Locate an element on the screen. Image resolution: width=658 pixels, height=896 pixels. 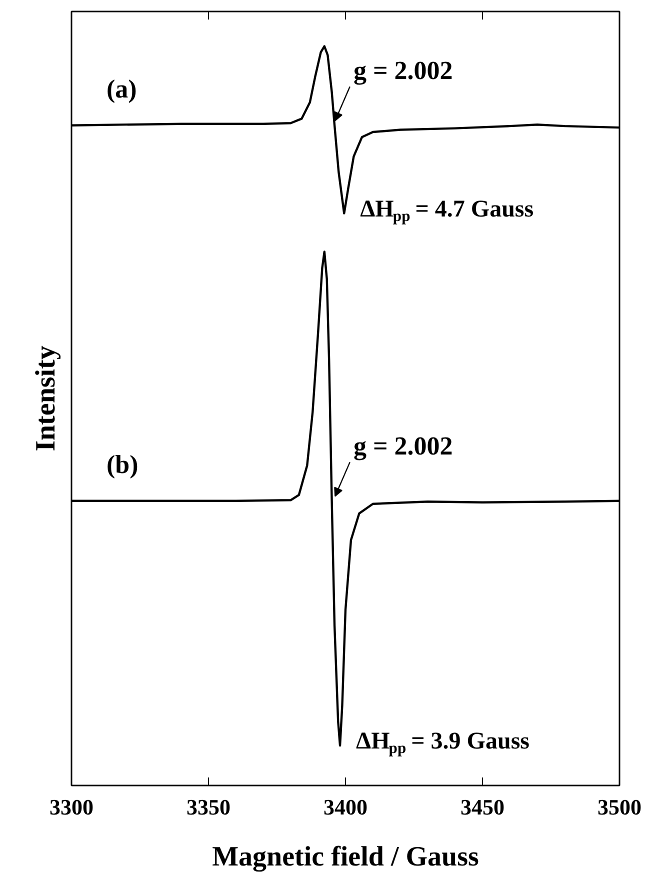
y-axis-title: Intensity is located at coordinates (46, 399).